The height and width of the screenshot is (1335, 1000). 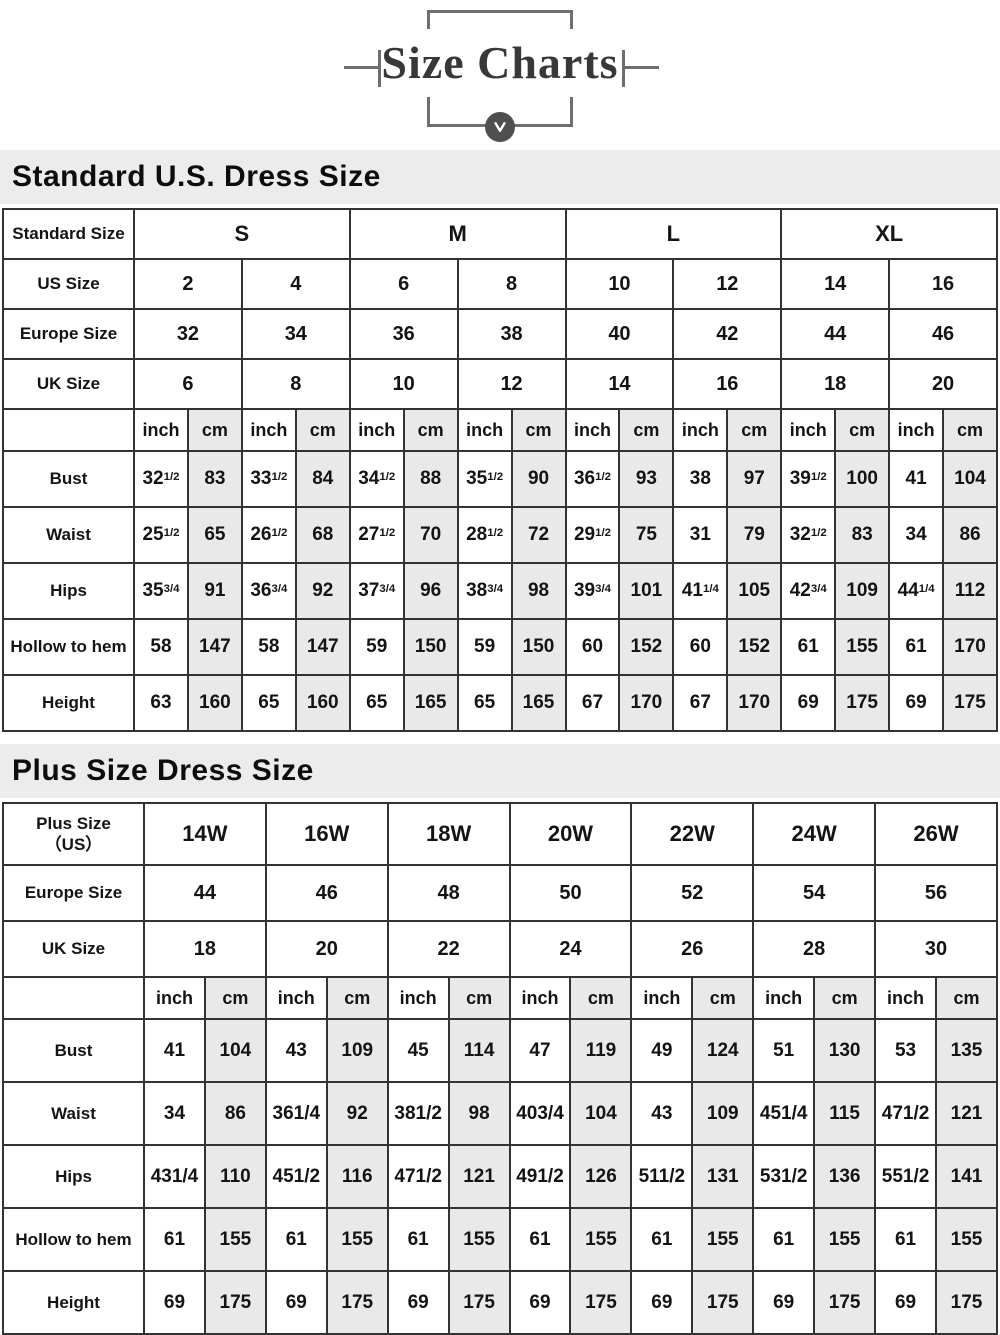 What do you see at coordinates (784, 1113) in the screenshot?
I see `value-cell: 451/4` at bounding box center [784, 1113].